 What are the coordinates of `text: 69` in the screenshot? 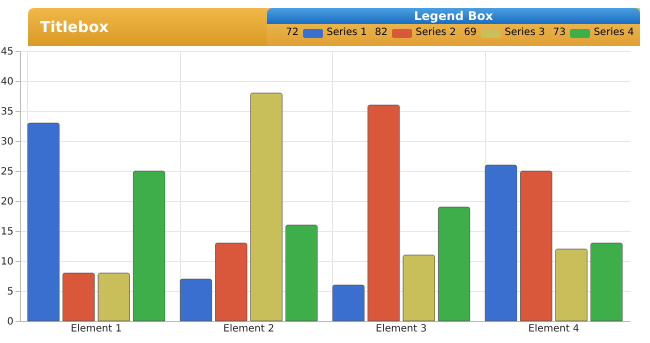 It's located at (470, 33).